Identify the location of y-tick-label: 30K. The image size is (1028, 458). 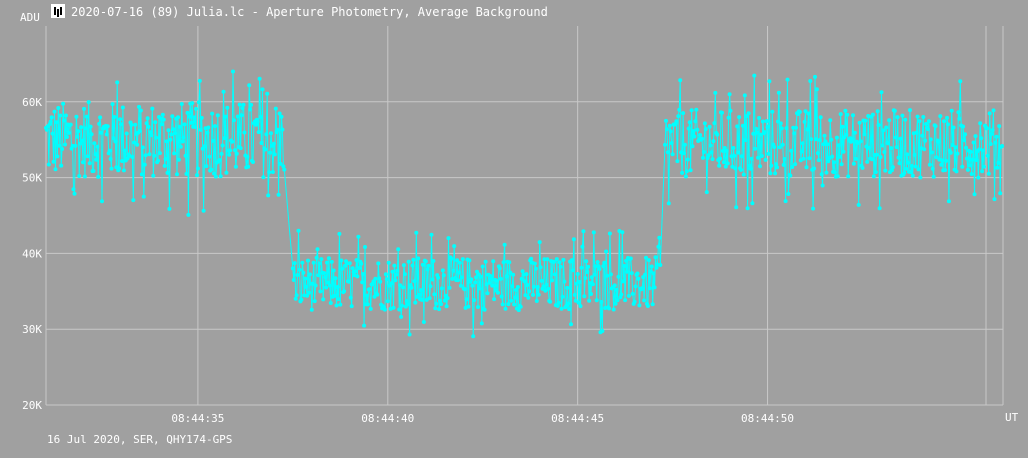
(32, 329).